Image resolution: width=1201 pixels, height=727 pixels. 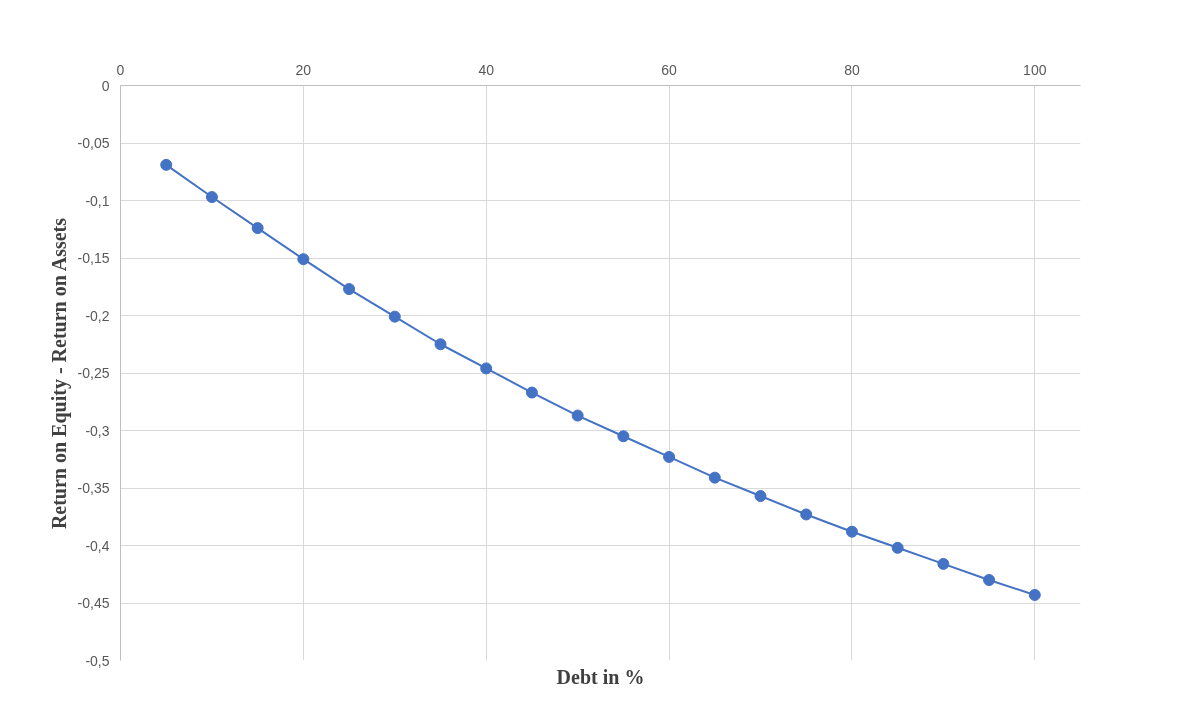 I want to click on y-tick-label: -0,25, so click(x=93, y=373).